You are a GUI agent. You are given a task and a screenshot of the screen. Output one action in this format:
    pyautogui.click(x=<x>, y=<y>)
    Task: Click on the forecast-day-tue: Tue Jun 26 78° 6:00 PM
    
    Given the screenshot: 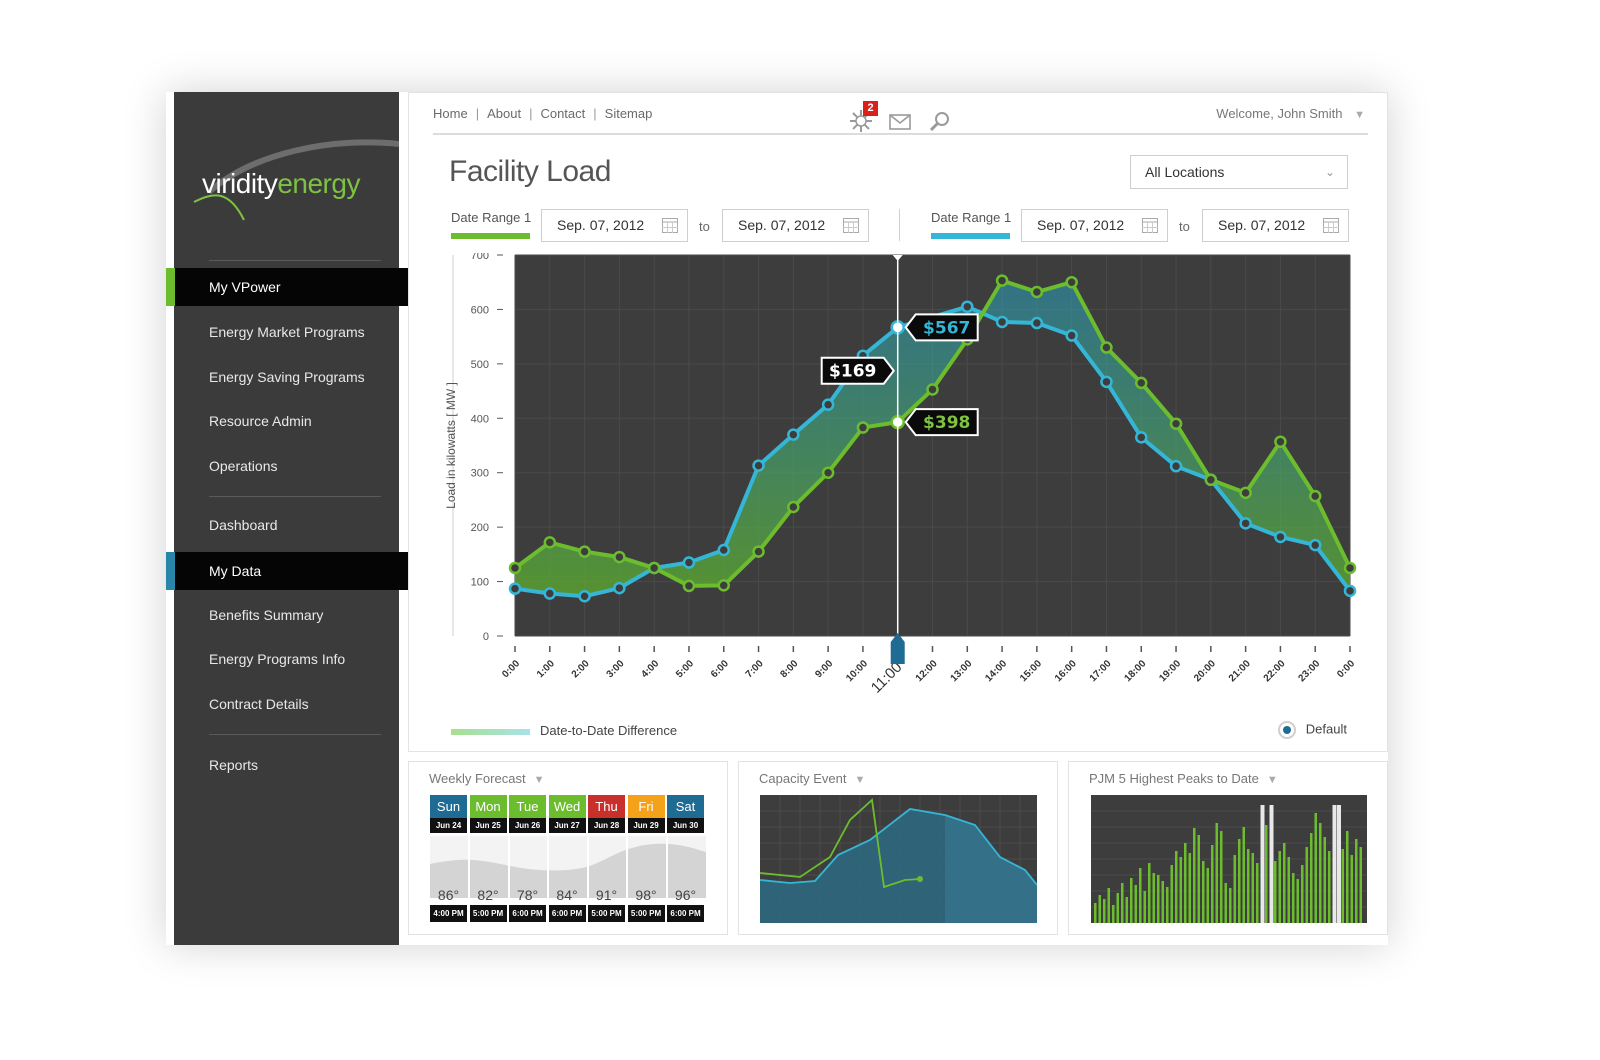 What is the action you would take?
    pyautogui.click(x=527, y=858)
    